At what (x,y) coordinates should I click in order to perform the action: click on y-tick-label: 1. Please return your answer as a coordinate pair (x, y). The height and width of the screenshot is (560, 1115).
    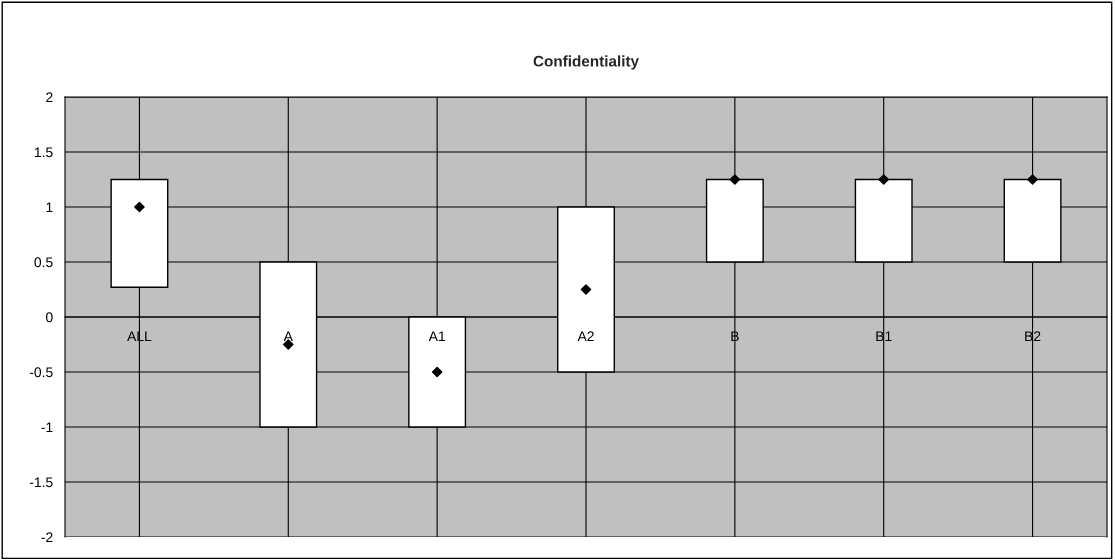
    Looking at the image, I should click on (49, 207).